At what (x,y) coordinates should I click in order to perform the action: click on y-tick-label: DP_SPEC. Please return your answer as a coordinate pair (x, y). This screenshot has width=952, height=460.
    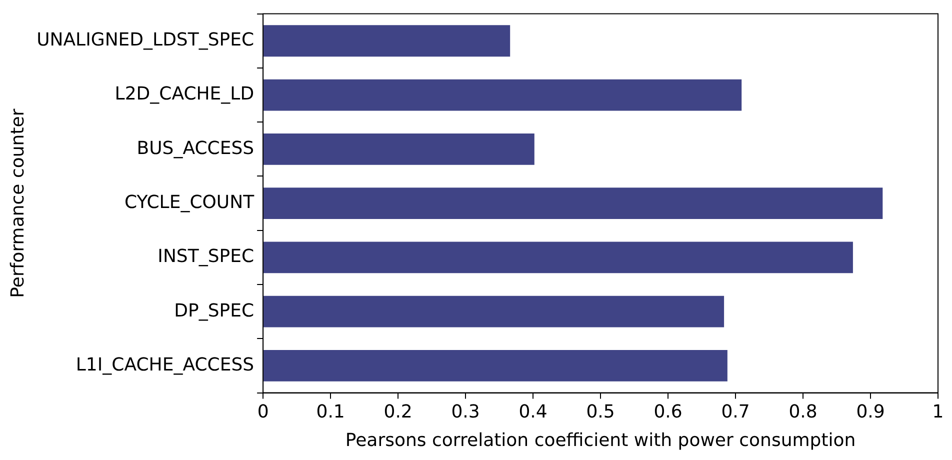
    Looking at the image, I should click on (214, 311).